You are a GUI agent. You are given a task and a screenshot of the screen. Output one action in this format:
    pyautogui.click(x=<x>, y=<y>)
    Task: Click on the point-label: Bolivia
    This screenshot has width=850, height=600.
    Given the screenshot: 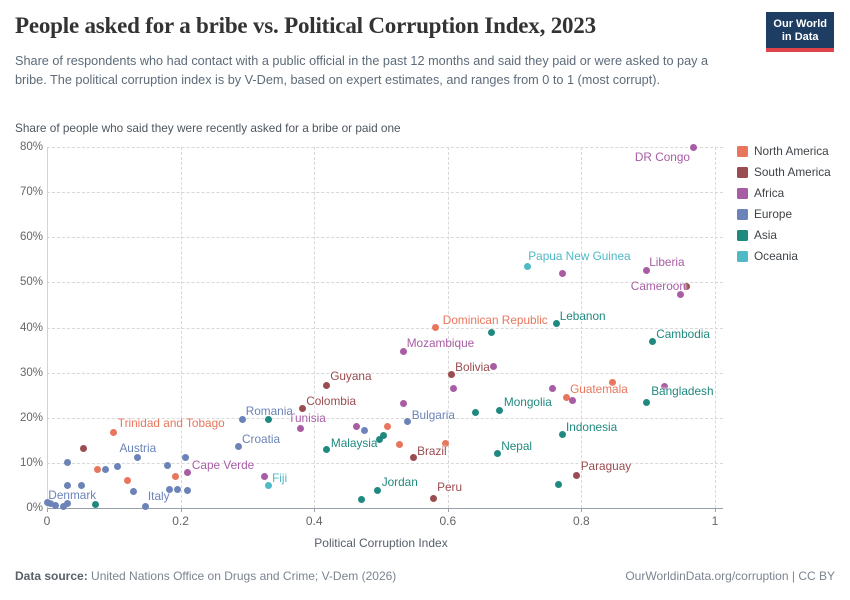 What is the action you would take?
    pyautogui.click(x=472, y=367)
    